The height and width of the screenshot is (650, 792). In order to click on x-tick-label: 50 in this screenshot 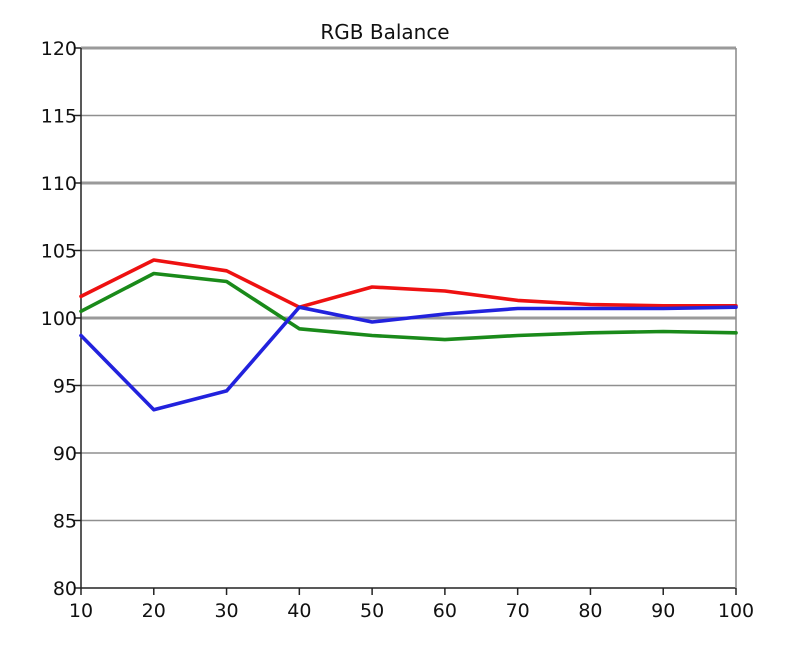, I will do `click(372, 611)`.